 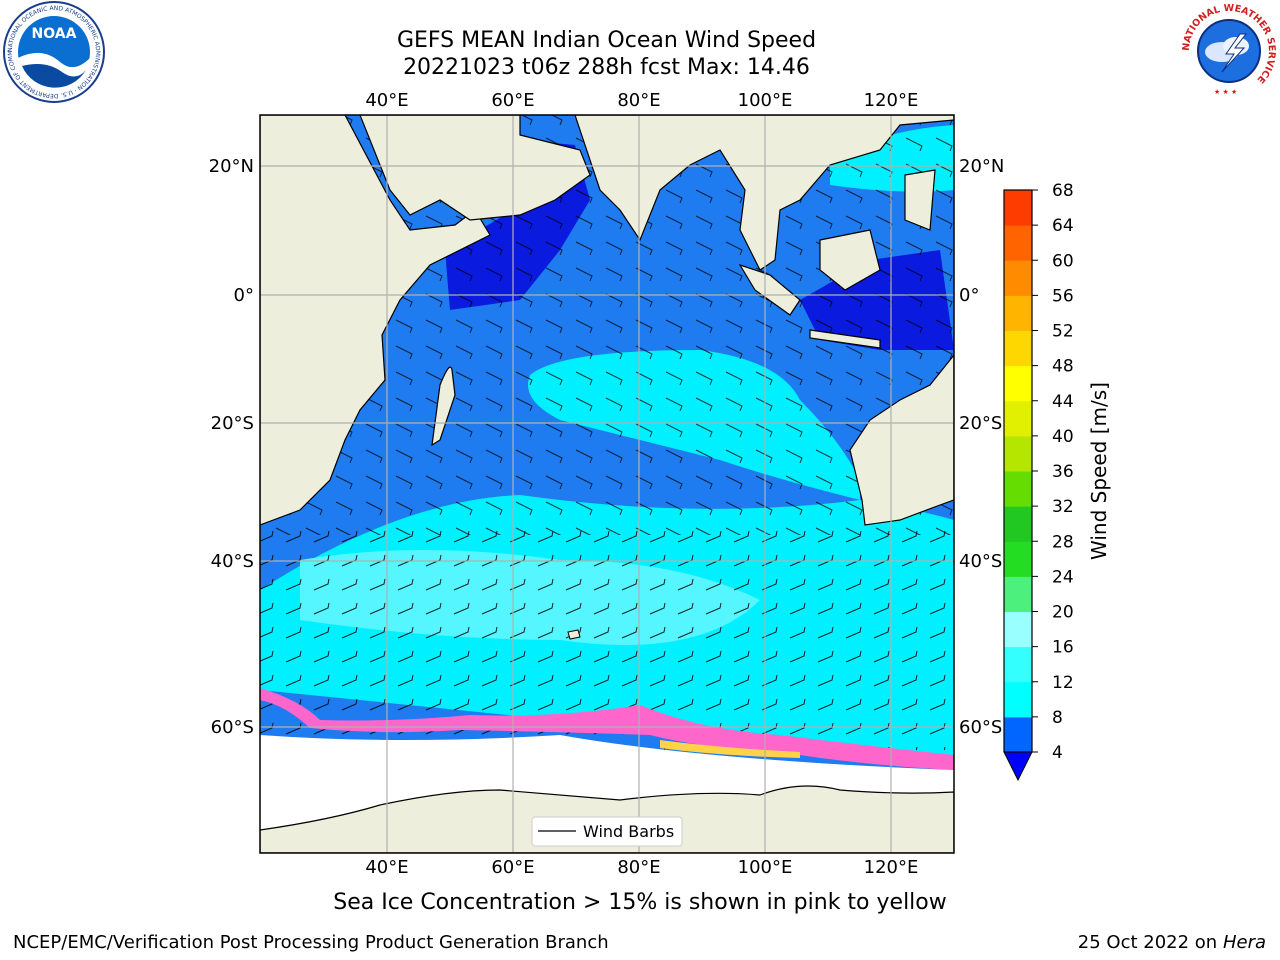 I want to click on colorbar-under-arrow, so click(x=1018, y=766).